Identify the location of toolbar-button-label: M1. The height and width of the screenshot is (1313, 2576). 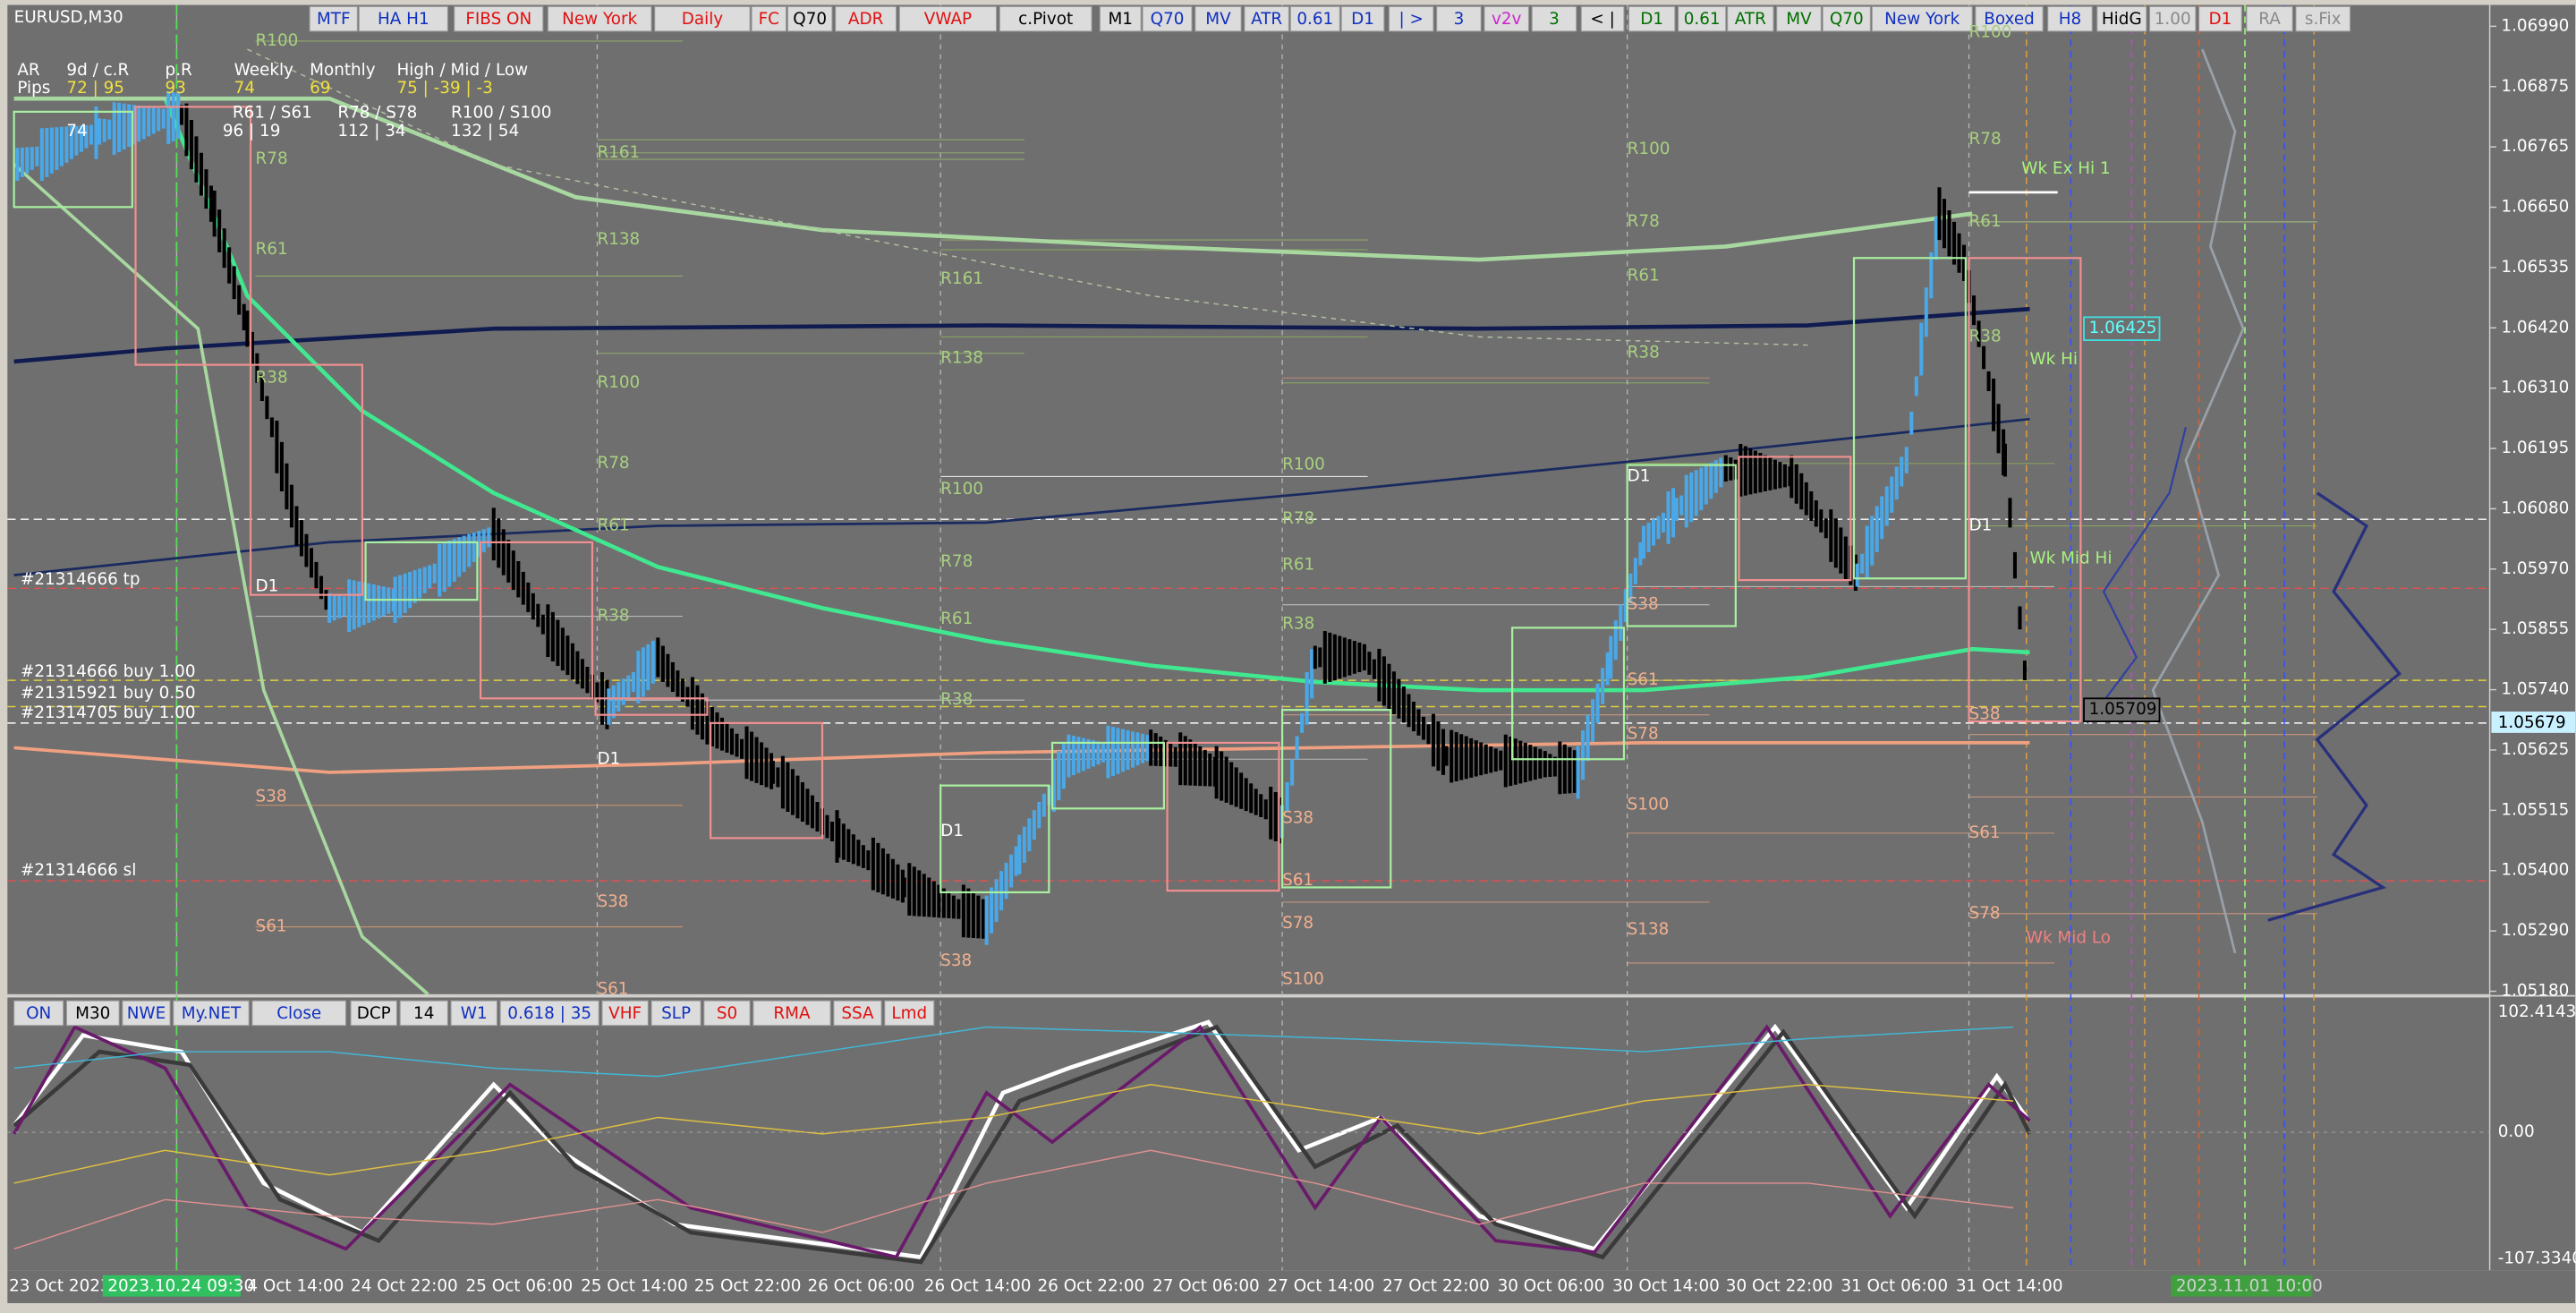
(1120, 19).